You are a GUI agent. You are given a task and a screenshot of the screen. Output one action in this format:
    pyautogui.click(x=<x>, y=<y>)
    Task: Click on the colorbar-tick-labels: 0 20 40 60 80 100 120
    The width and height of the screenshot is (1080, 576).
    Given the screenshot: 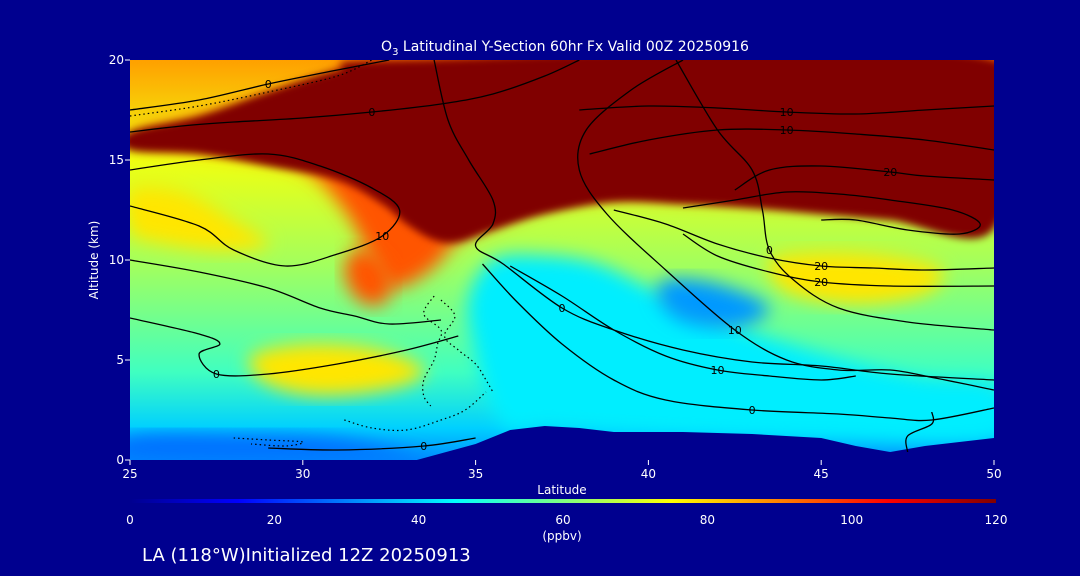 What is the action you would take?
    pyautogui.click(x=566, y=520)
    